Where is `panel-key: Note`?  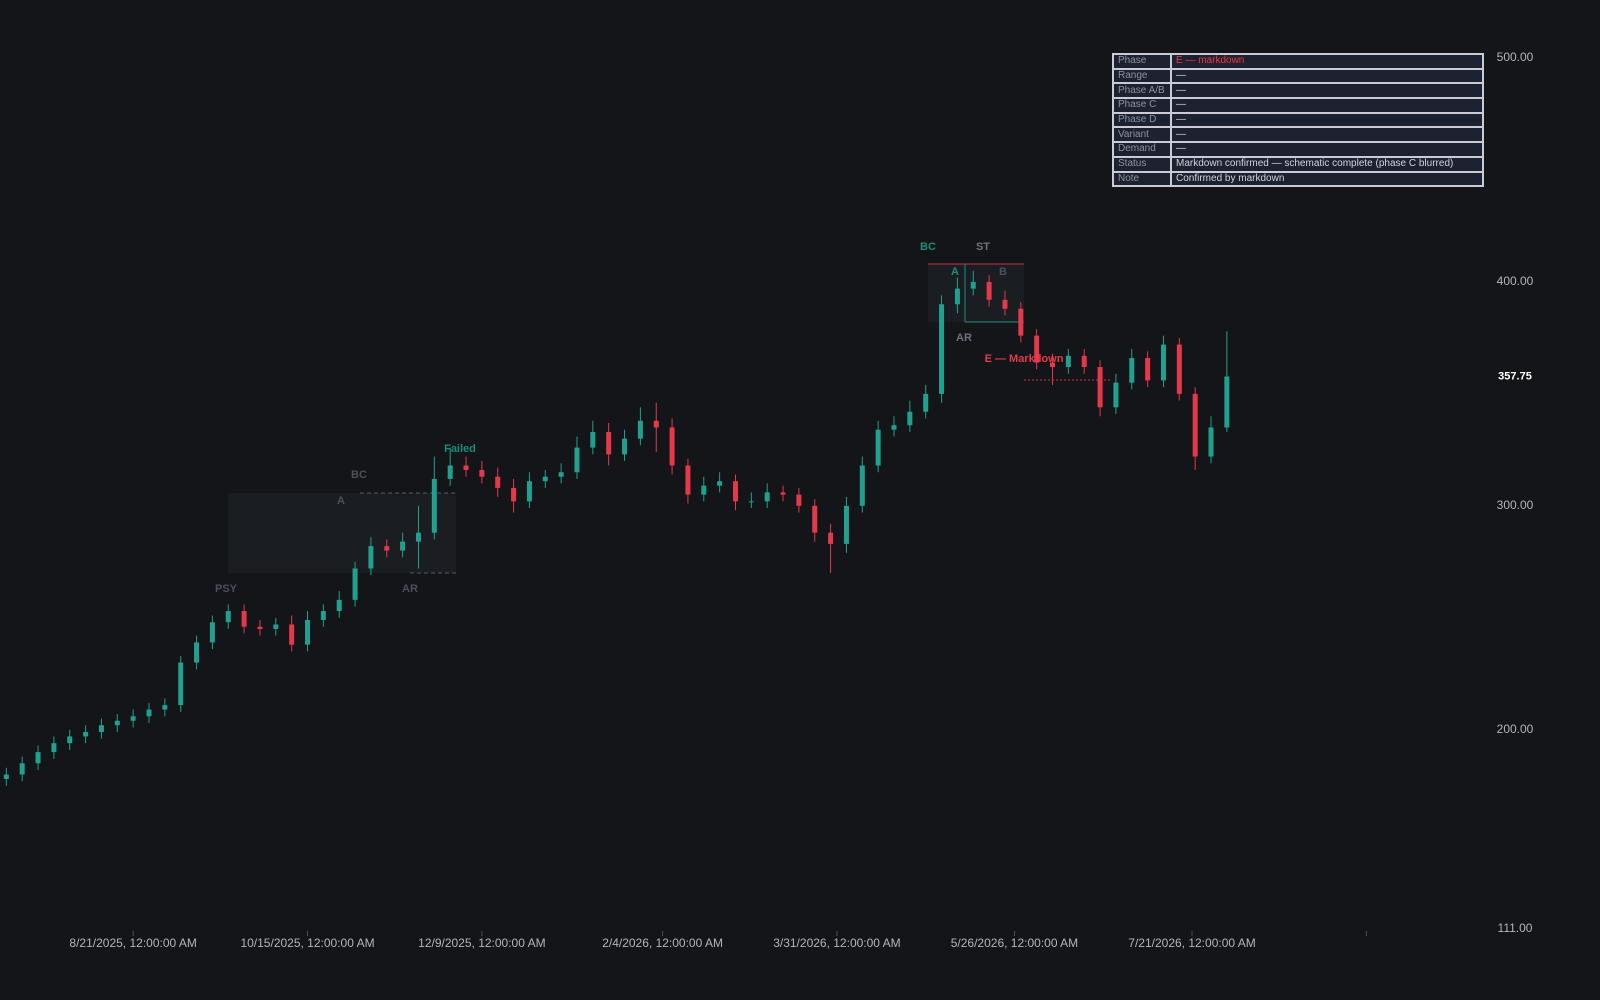
panel-key: Note is located at coordinates (1142, 179).